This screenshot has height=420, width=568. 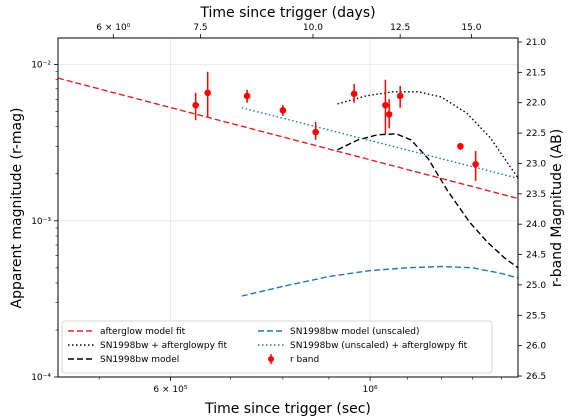 I want to click on y-tick-label: 10⁻⁴, so click(x=41, y=378).